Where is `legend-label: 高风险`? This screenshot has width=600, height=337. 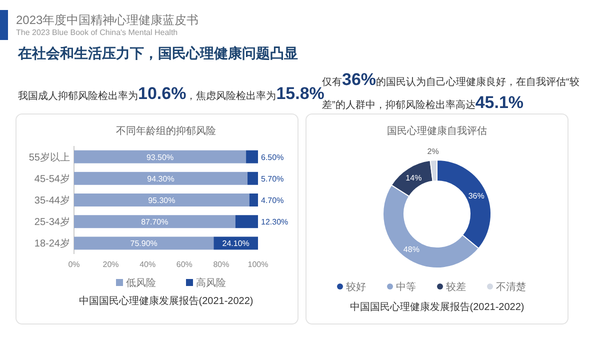
legend-label: 高风险 is located at coordinates (211, 283).